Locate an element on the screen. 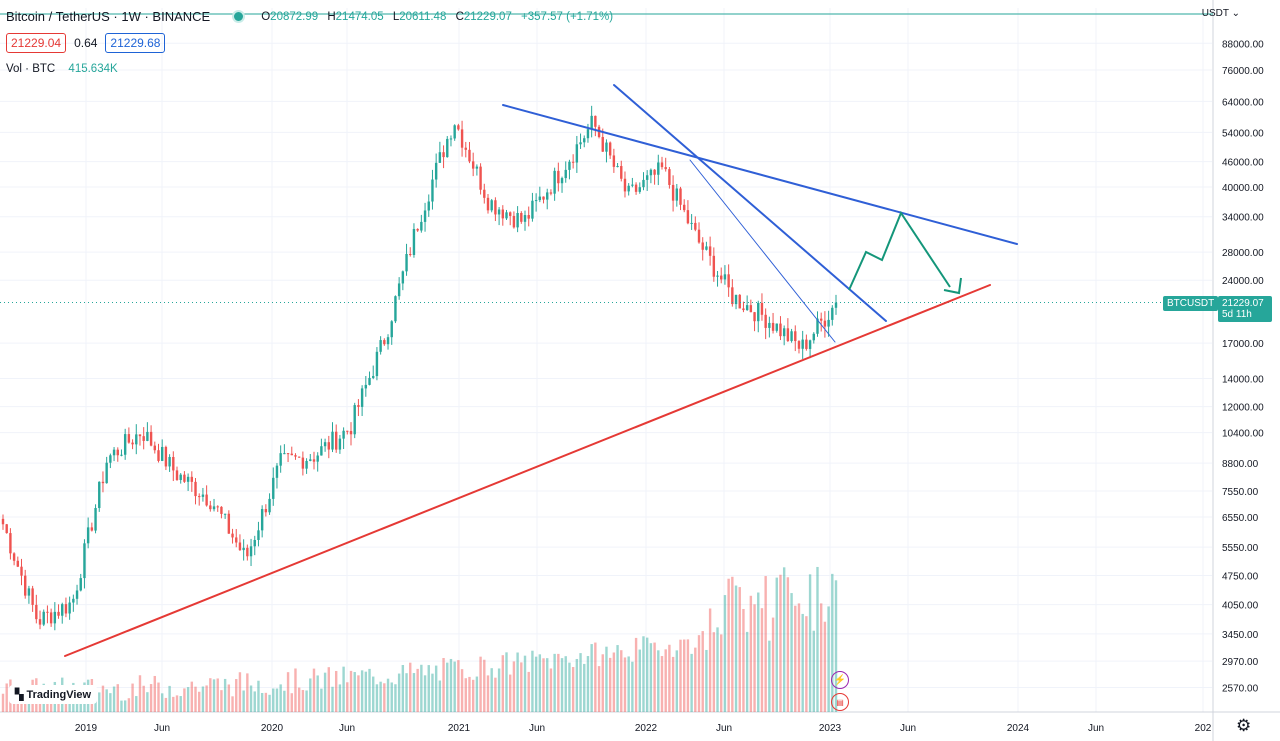  time-tick-label: 2023 is located at coordinates (830, 728).